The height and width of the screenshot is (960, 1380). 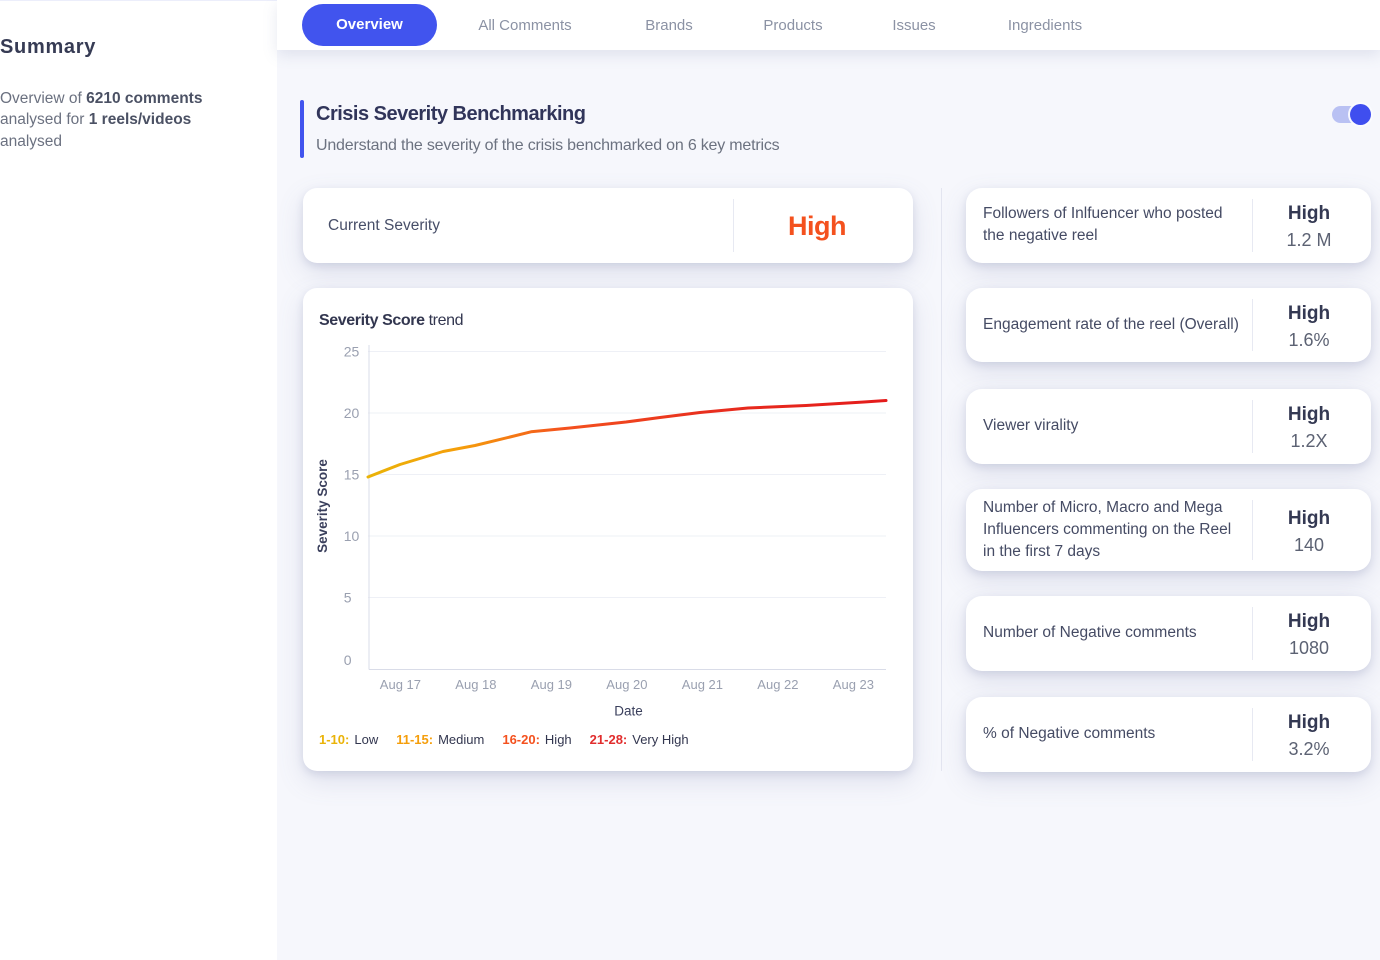 What do you see at coordinates (551, 684) in the screenshot?
I see `svg-text: Aug 19` at bounding box center [551, 684].